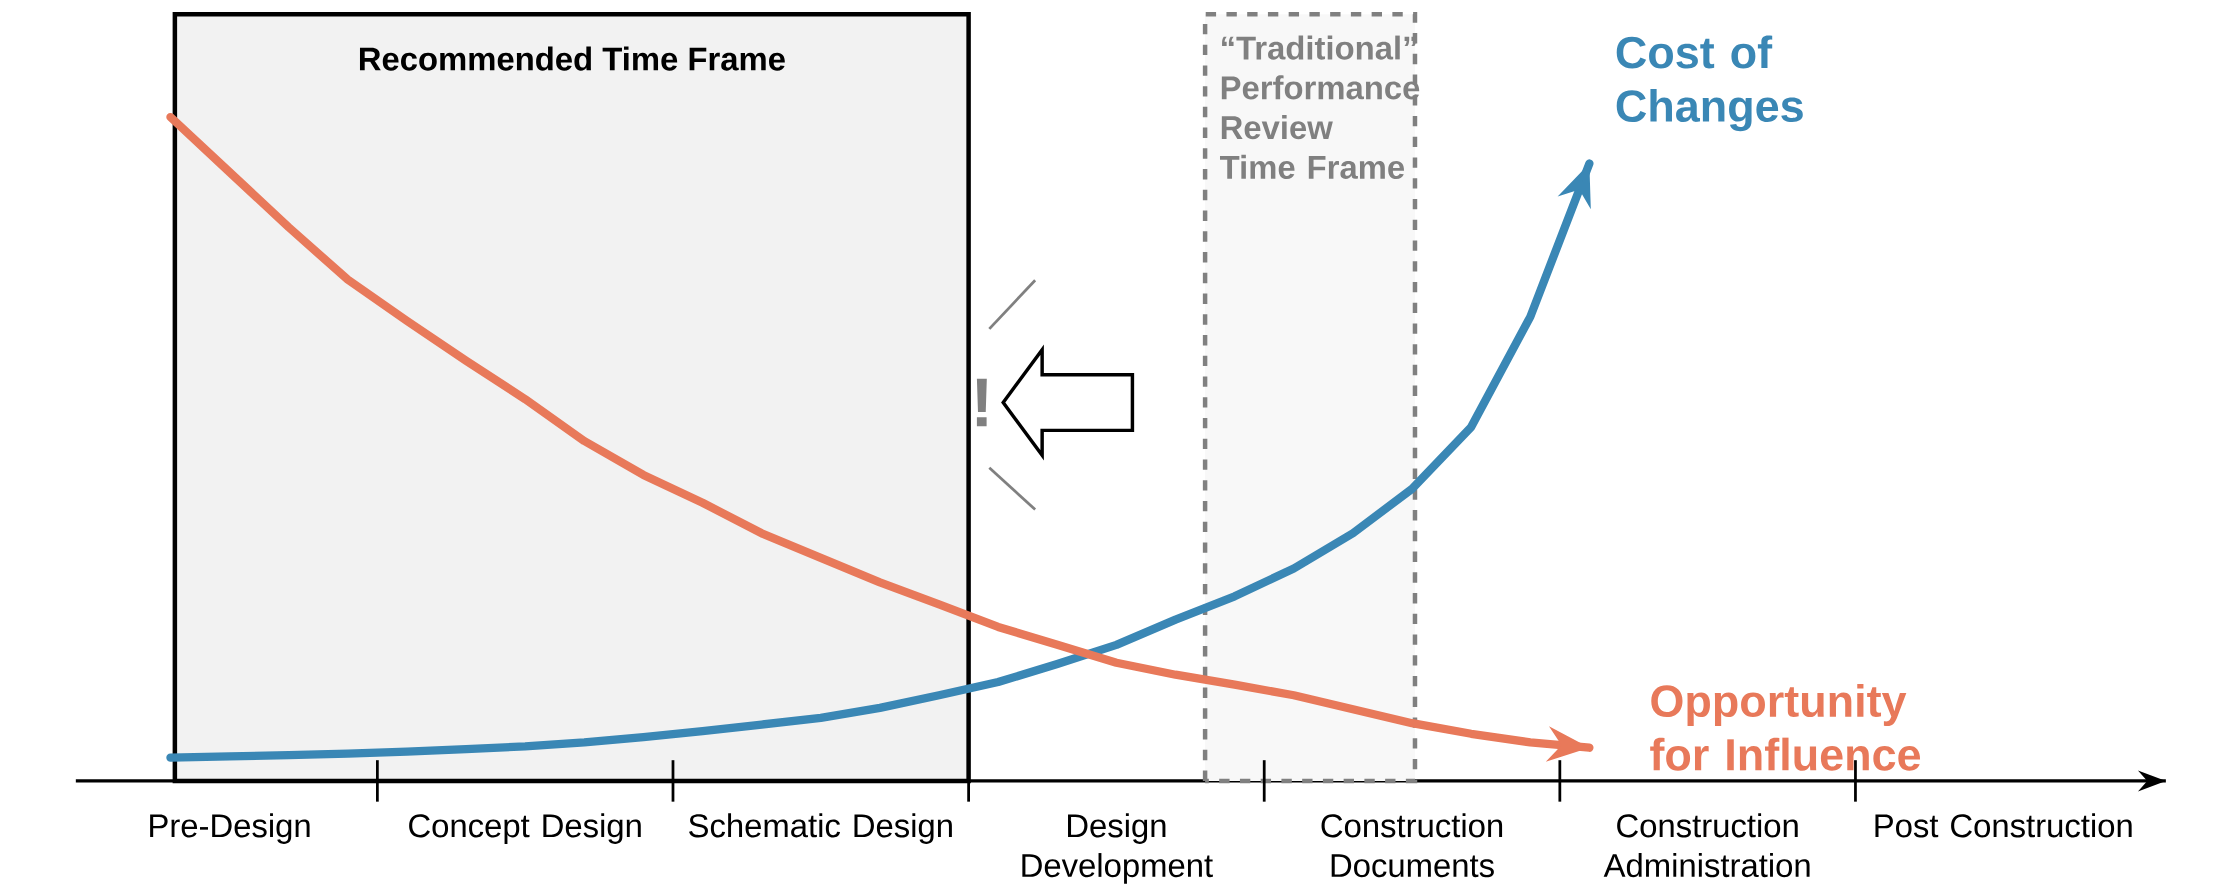  I want to click on annotation: !, so click(981, 402).